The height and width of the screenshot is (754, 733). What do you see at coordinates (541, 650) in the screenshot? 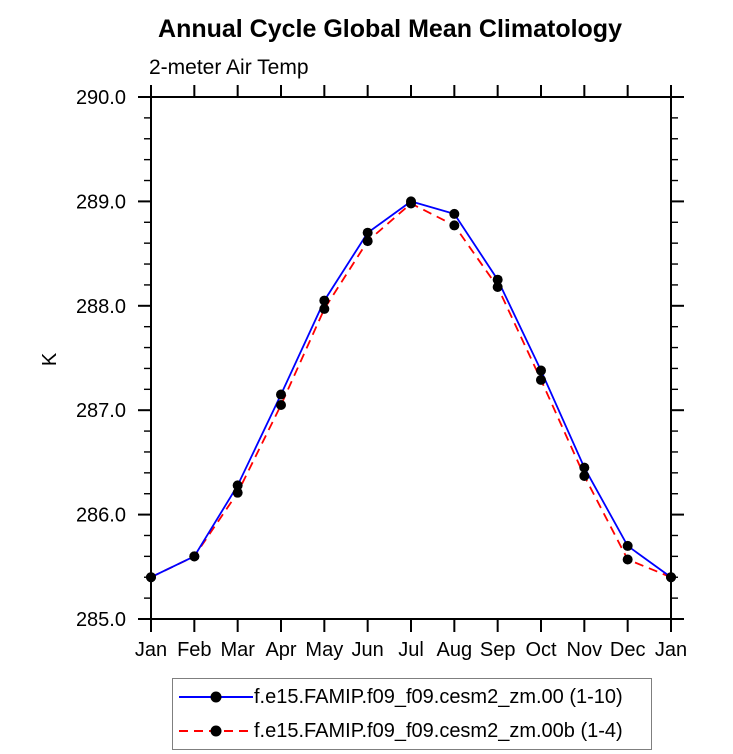
I see `svg-text: Oct` at bounding box center [541, 650].